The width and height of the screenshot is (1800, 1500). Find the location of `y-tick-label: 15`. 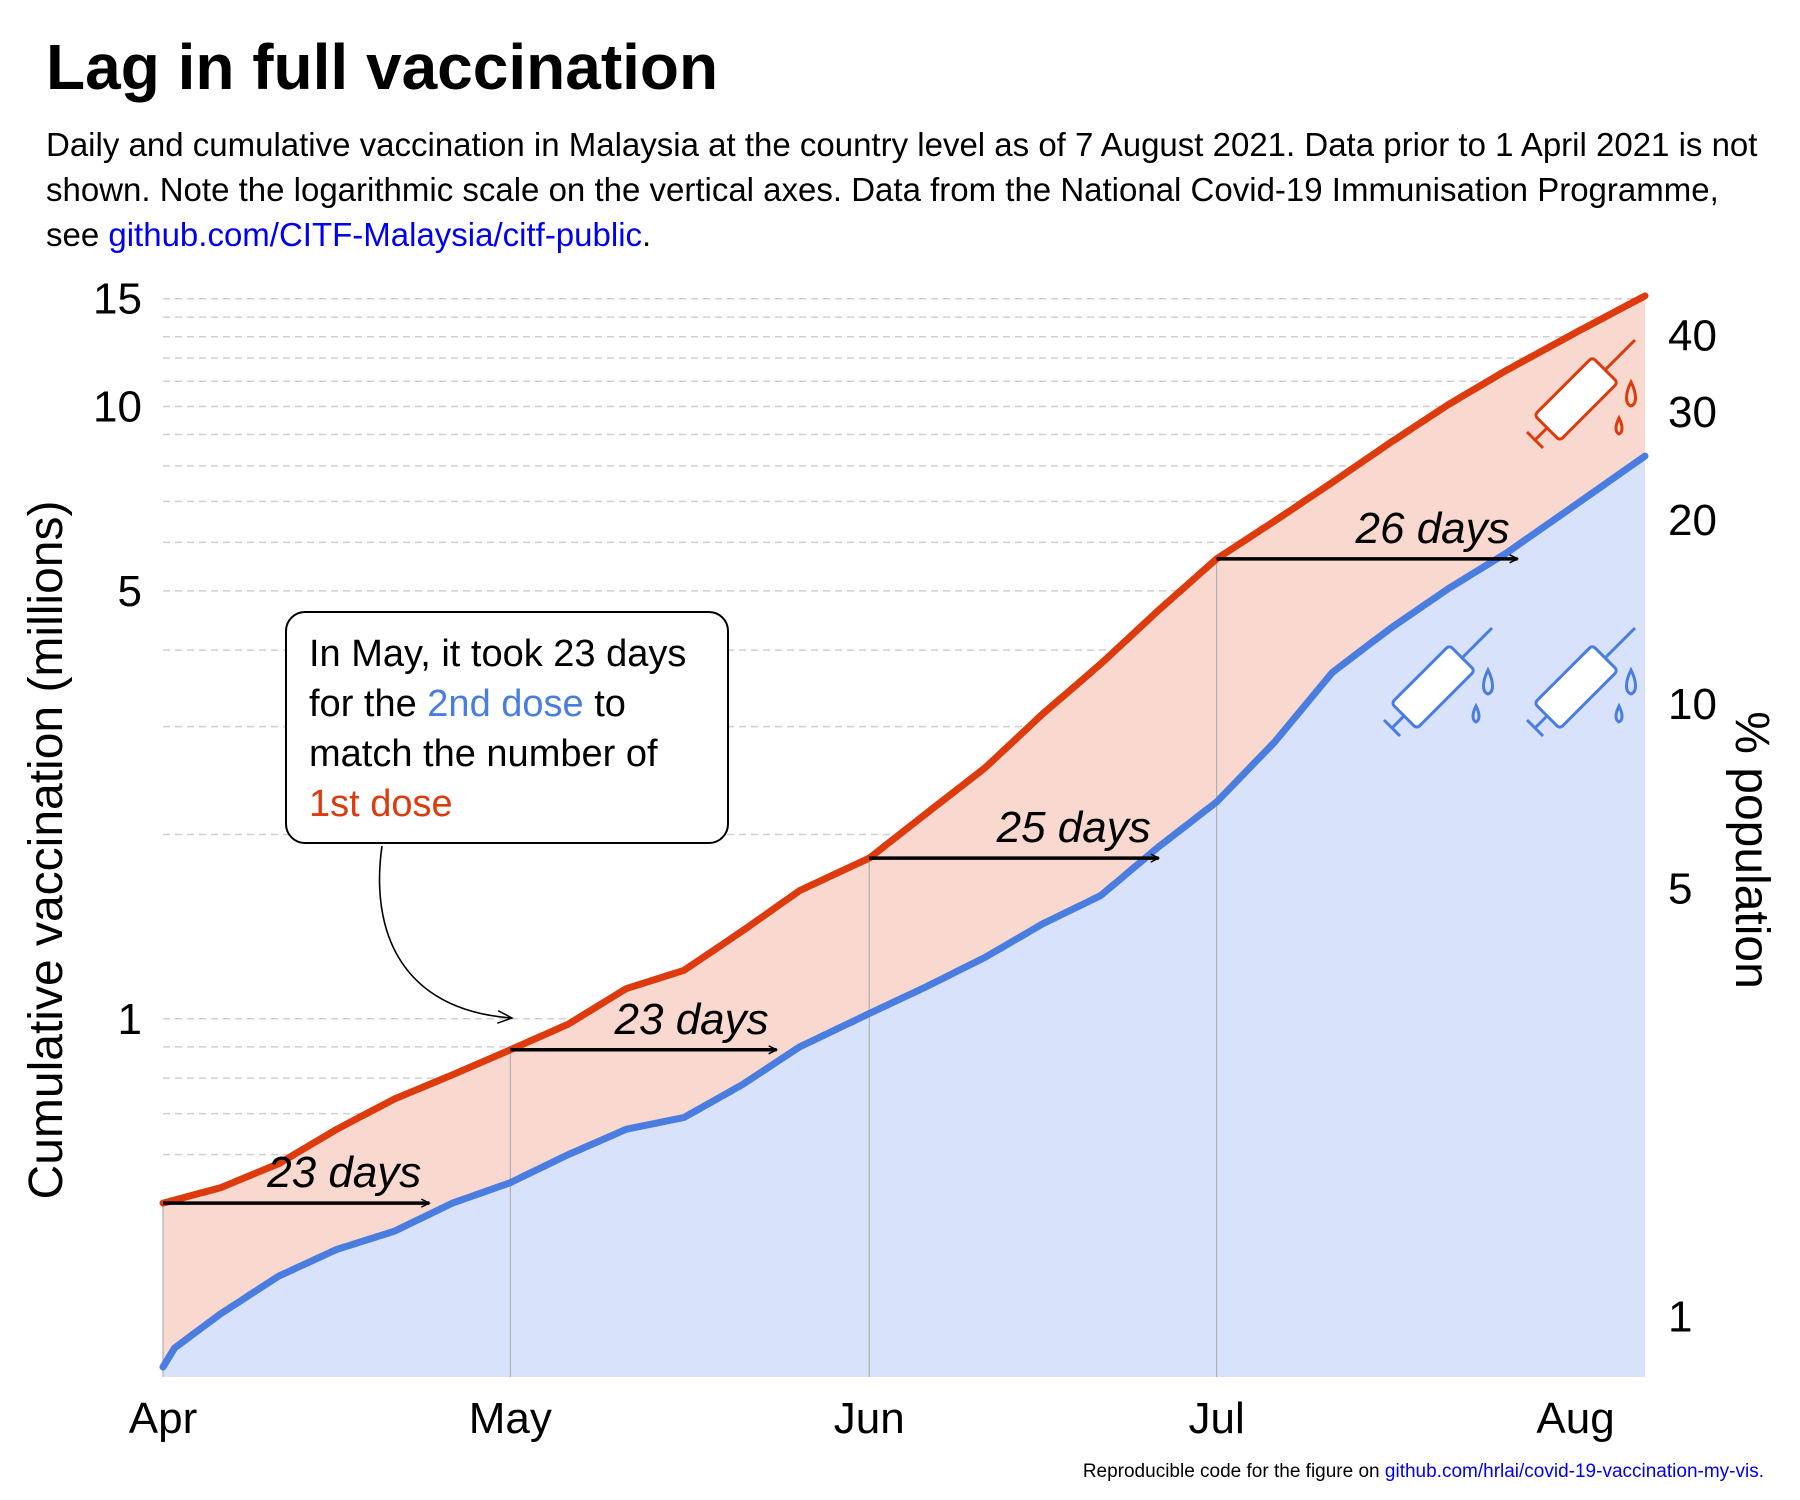

y-tick-label: 15 is located at coordinates (117, 299).